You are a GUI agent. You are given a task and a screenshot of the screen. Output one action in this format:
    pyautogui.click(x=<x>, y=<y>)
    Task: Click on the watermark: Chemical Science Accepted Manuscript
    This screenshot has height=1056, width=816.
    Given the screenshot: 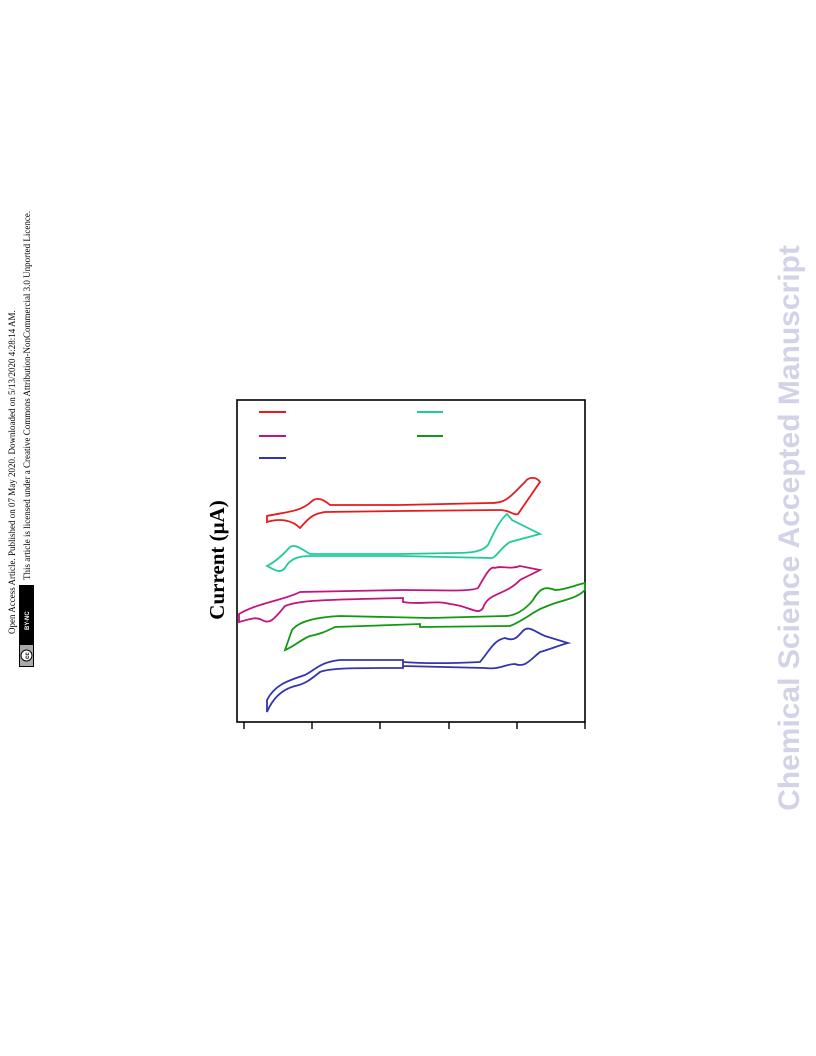 What is the action you would take?
    pyautogui.click(x=789, y=528)
    